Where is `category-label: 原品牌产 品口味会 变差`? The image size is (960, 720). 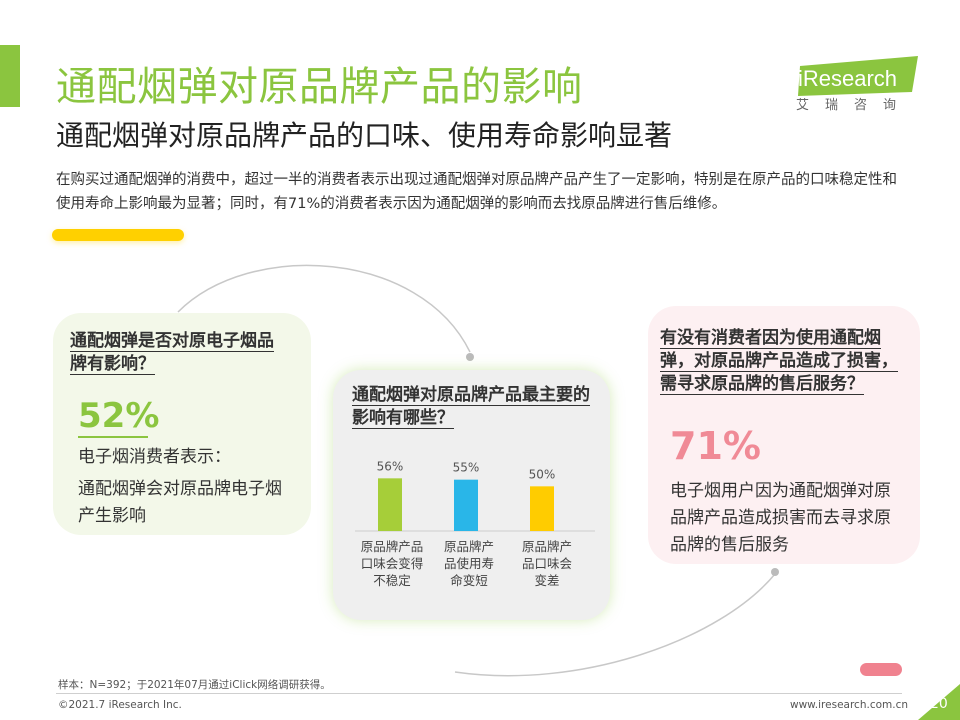
category-label: 原品牌产 品口味会 变差 is located at coordinates (546, 563).